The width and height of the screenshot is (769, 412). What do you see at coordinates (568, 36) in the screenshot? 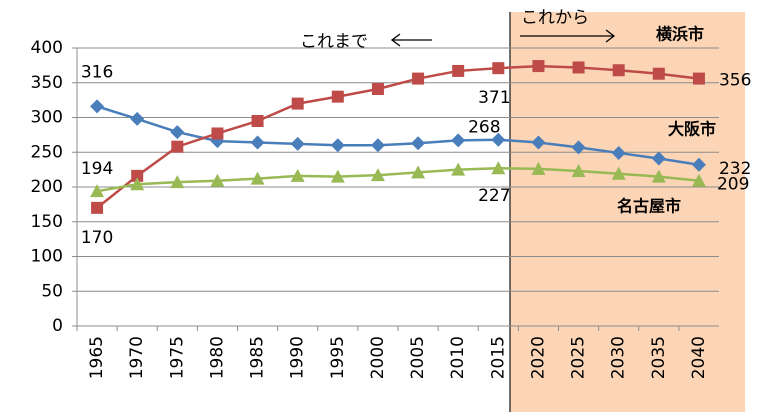
I see `arrow-right` at bounding box center [568, 36].